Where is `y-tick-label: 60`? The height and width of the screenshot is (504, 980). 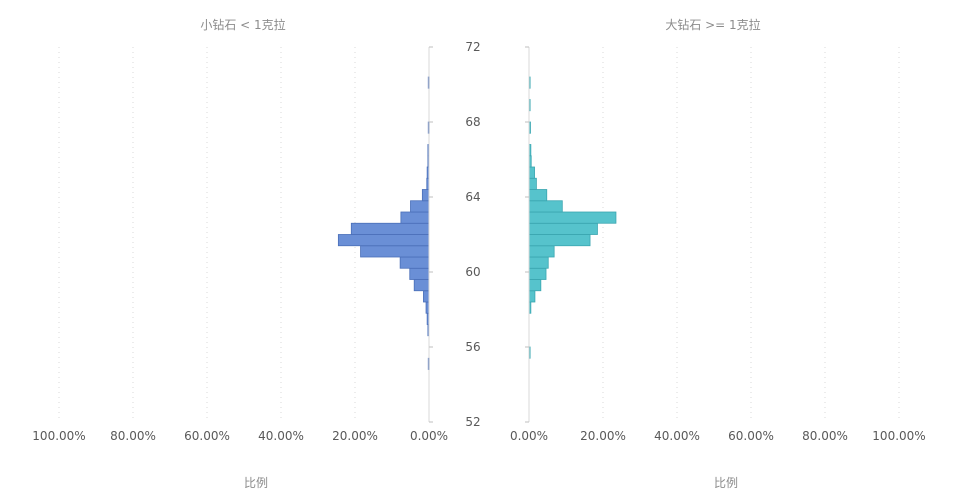
y-tick-label: 60 is located at coordinates (472, 272).